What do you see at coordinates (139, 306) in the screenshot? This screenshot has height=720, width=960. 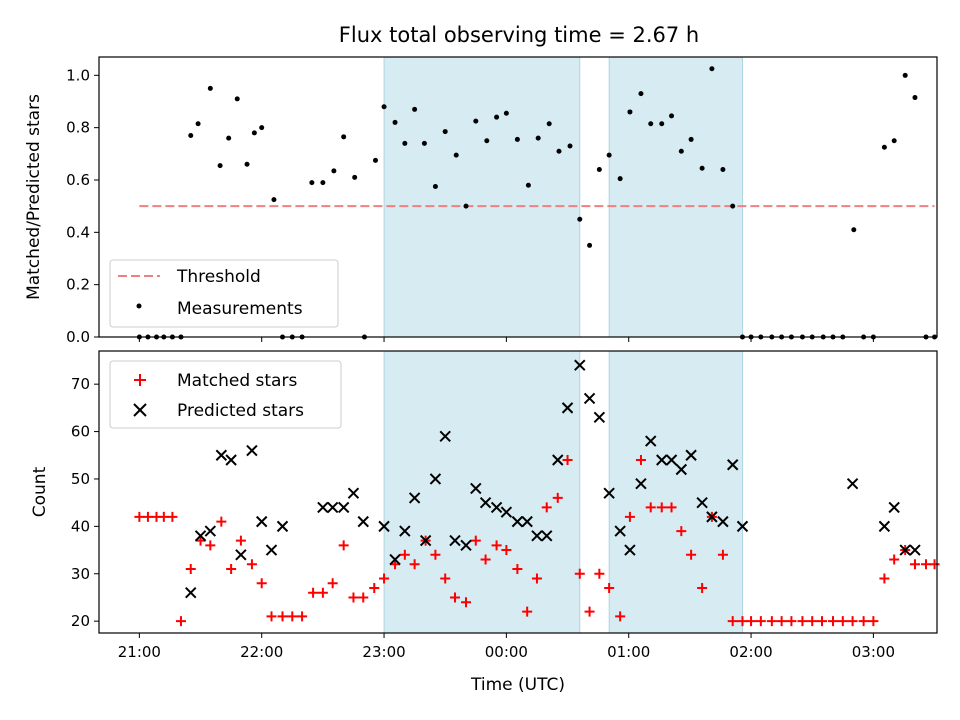 I see `measurements-legend-swatch` at bounding box center [139, 306].